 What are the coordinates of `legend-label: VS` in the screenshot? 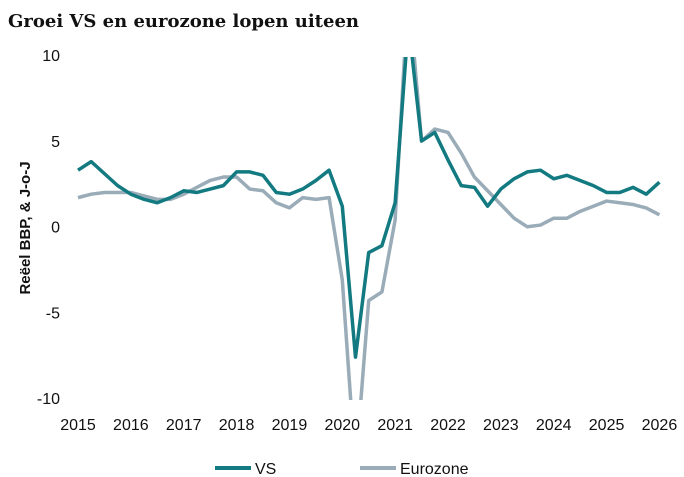 It's located at (265, 469).